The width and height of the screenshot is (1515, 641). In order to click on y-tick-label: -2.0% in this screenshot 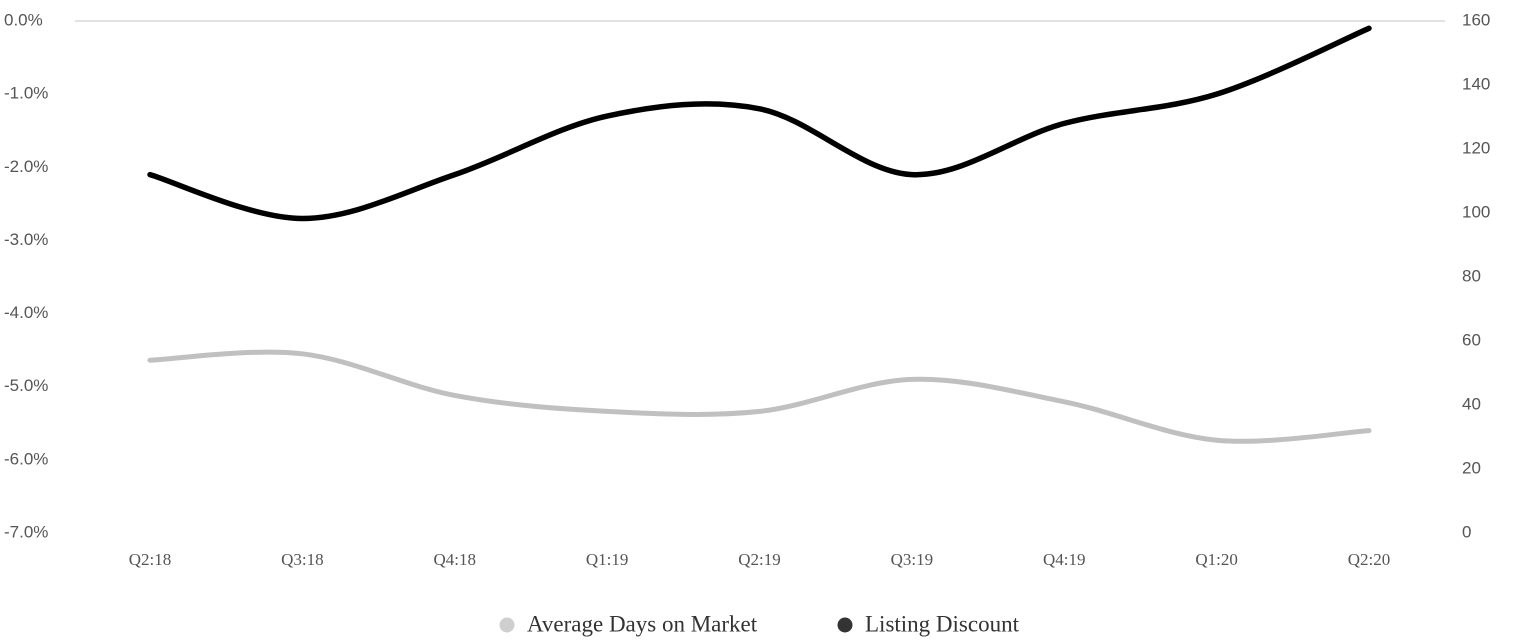, I will do `click(26, 166)`.